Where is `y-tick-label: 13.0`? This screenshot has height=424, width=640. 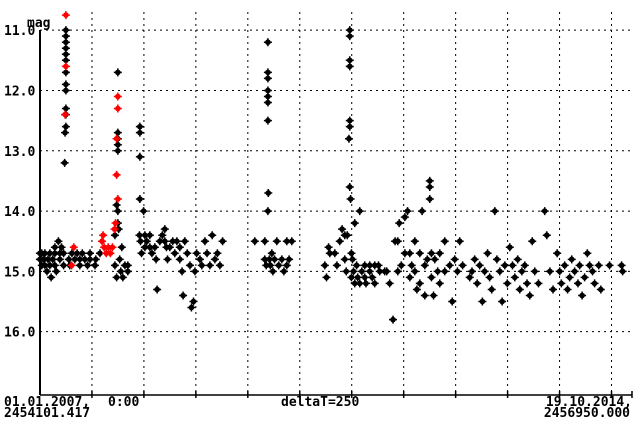
y-tick-label: 13.0 is located at coordinates (19, 152).